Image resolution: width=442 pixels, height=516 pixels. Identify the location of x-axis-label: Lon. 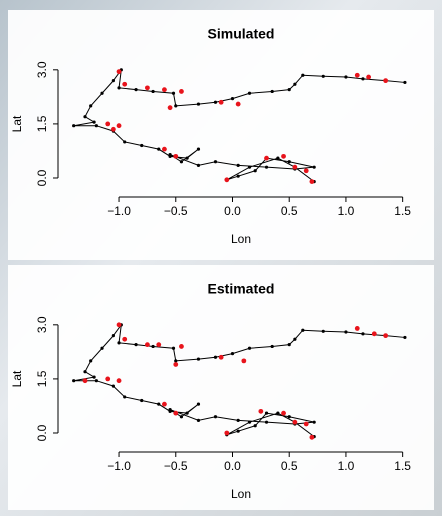
(241, 239).